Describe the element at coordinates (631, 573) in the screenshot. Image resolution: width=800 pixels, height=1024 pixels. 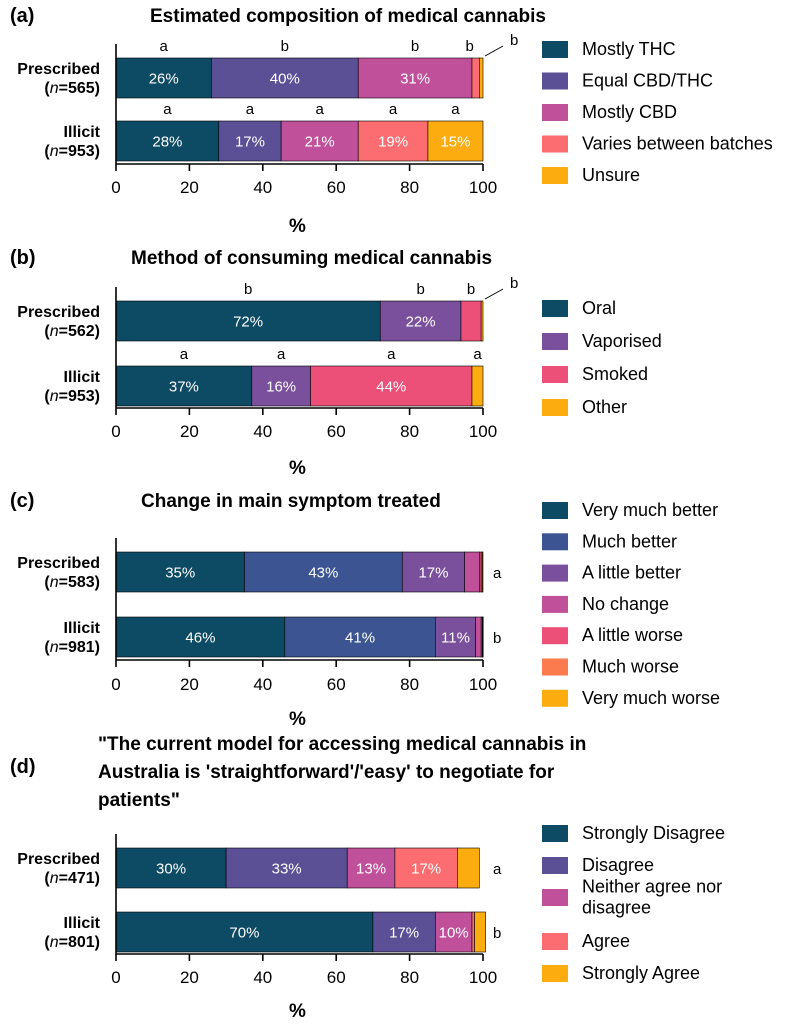
I see `legend-label: A little better` at that location.